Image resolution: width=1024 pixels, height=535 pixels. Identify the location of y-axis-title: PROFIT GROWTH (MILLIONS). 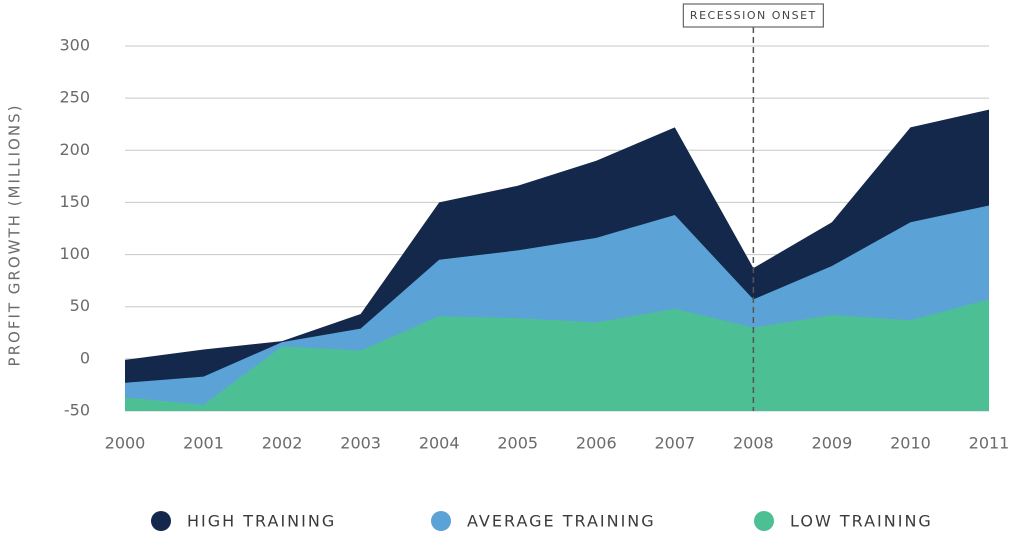
(15, 235).